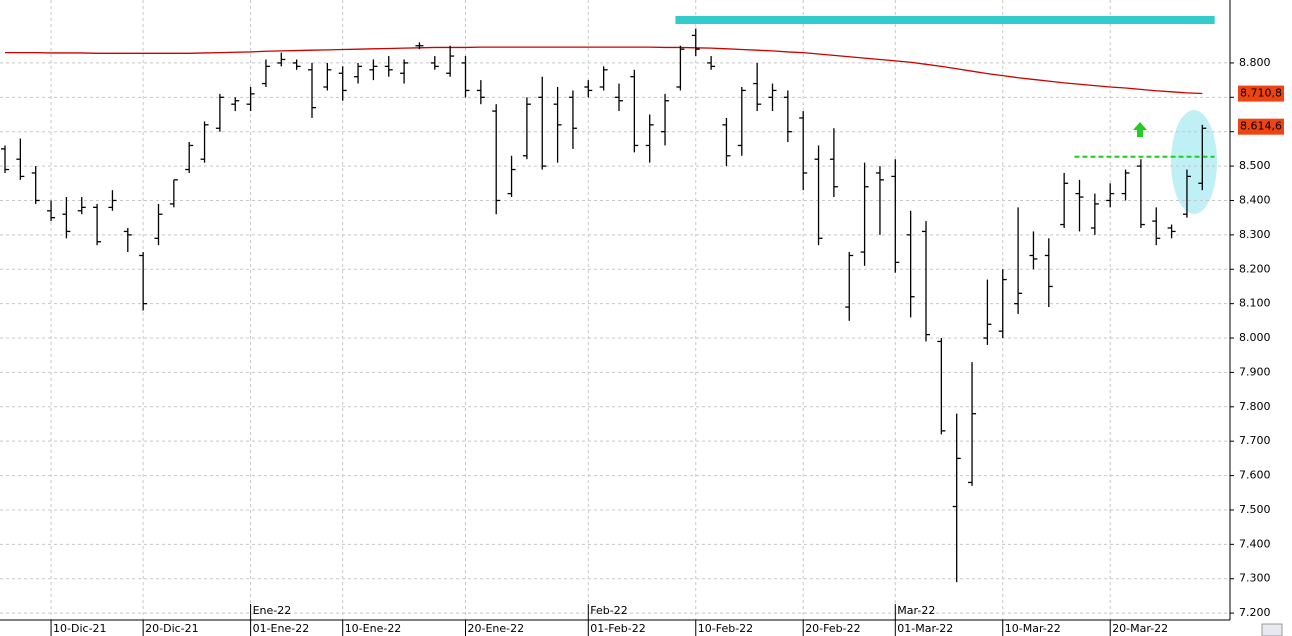 This screenshot has height=636, width=1292. Describe the element at coordinates (1255, 440) in the screenshot. I see `y-tick-label: 7.700` at that location.